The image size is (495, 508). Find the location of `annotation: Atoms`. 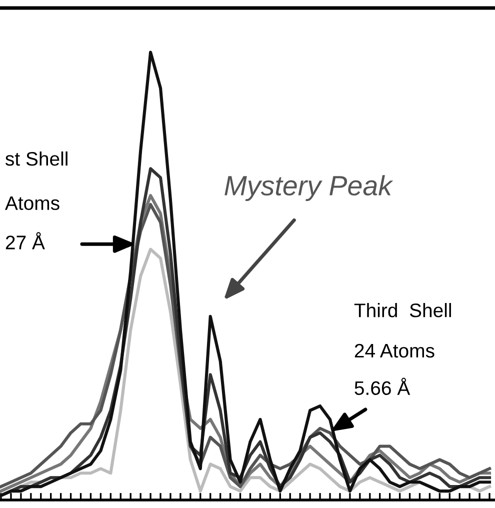

annotation: Atoms is located at coordinates (32, 203).